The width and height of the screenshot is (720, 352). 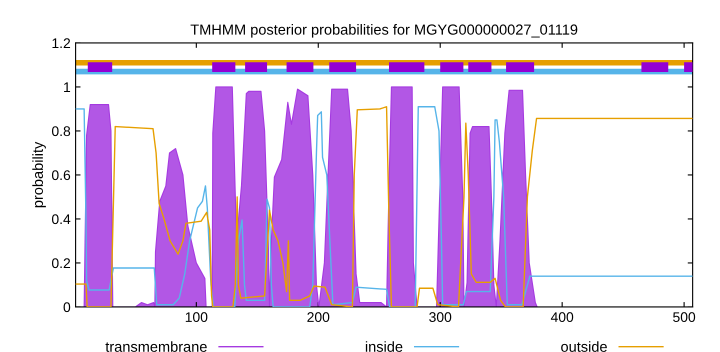 What do you see at coordinates (67, 87) in the screenshot?
I see `y-tick-label: 1` at bounding box center [67, 87].